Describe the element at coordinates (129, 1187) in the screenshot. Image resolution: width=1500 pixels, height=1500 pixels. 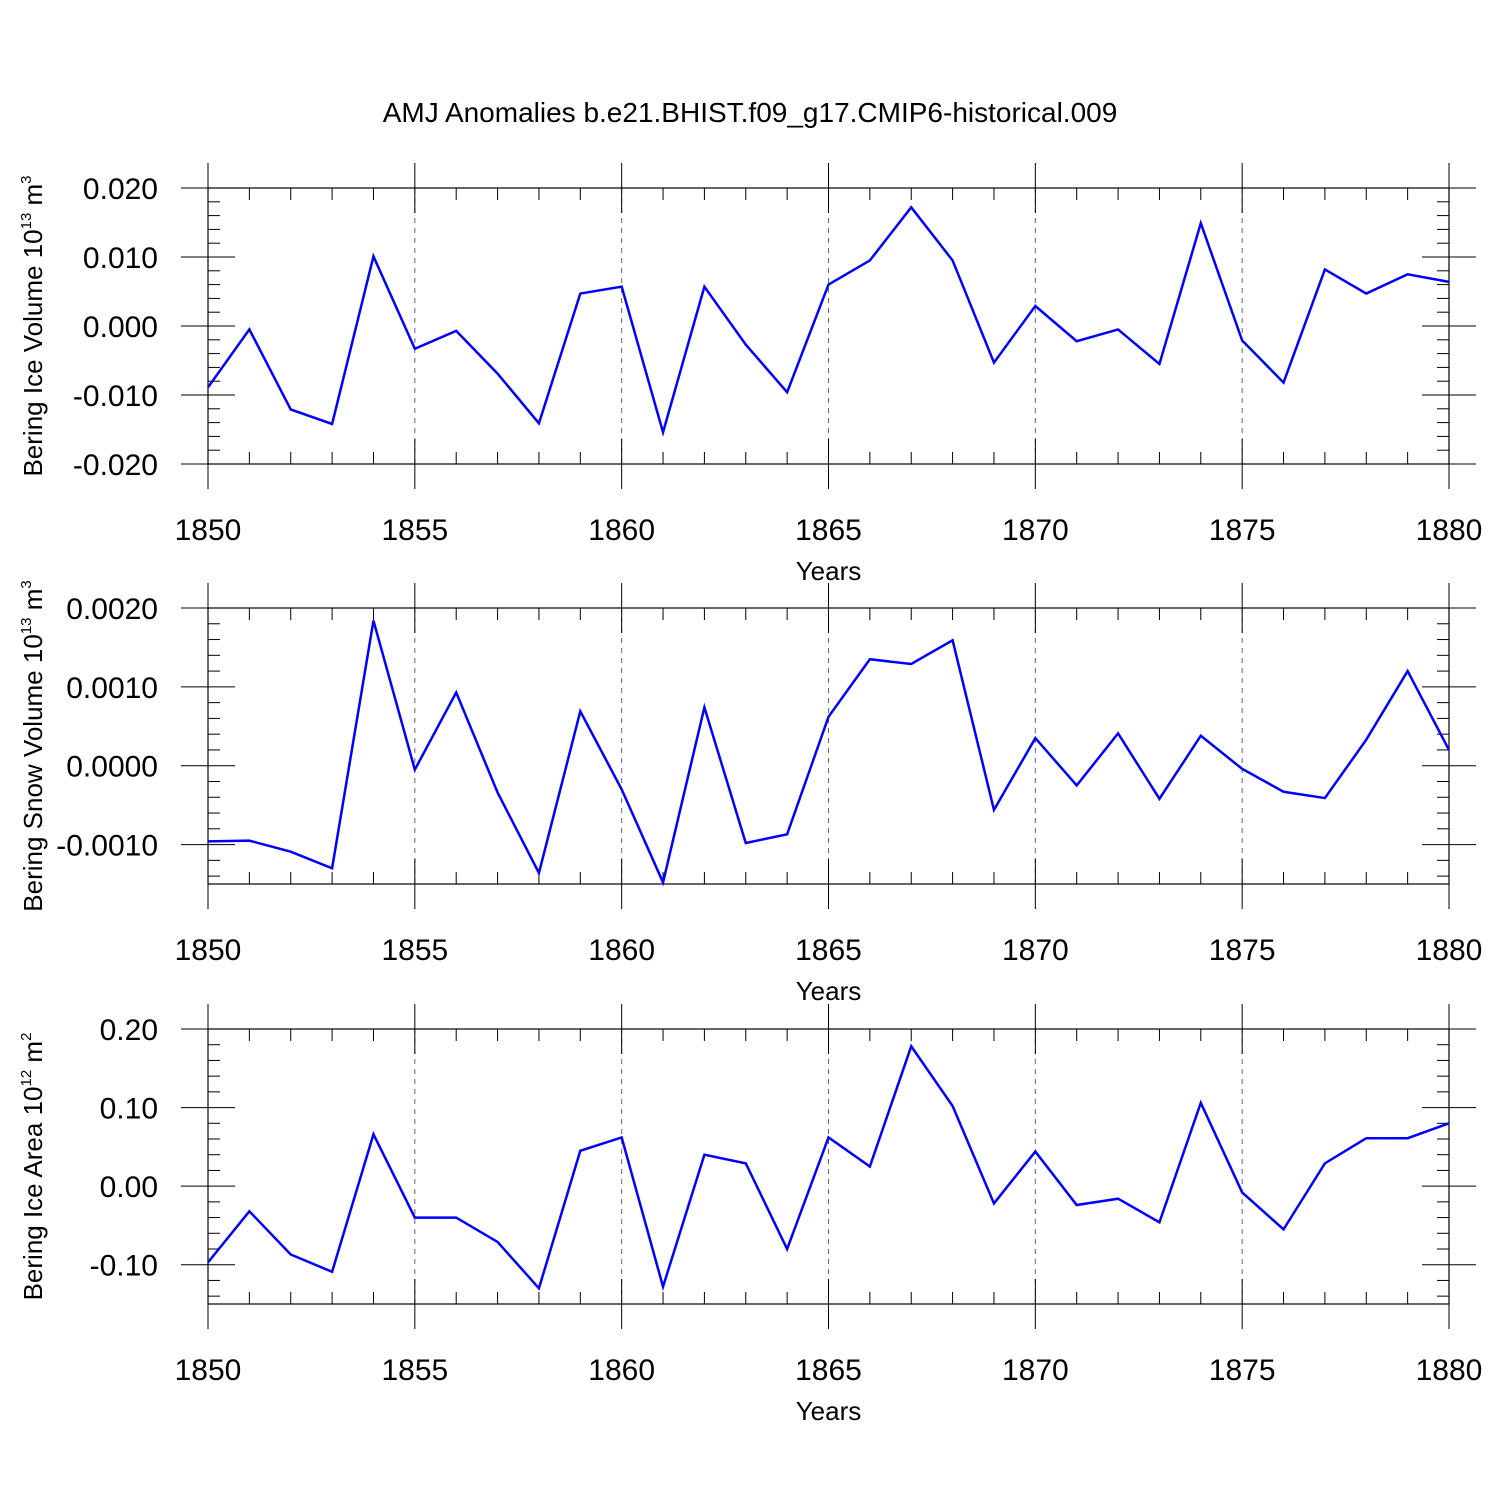
I see `y-tick-label: 0.00` at that location.